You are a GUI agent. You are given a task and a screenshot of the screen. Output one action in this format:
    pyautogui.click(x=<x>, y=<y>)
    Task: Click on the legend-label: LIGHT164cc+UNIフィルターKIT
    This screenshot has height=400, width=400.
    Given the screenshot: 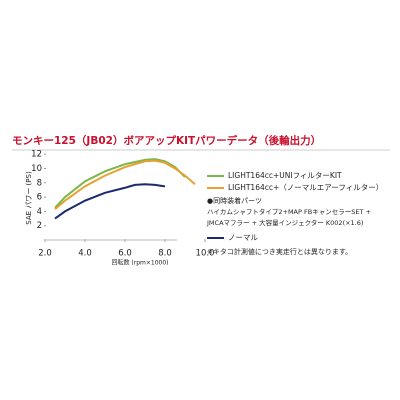 What is the action you would take?
    pyautogui.click(x=285, y=175)
    